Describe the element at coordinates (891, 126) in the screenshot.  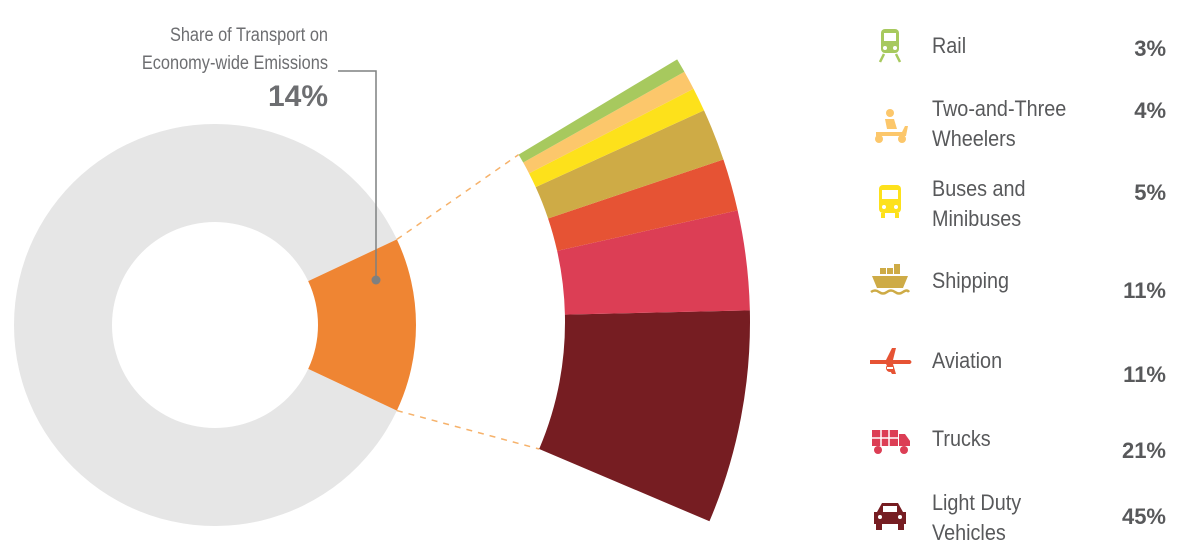
I see `scooter-icon` at that location.